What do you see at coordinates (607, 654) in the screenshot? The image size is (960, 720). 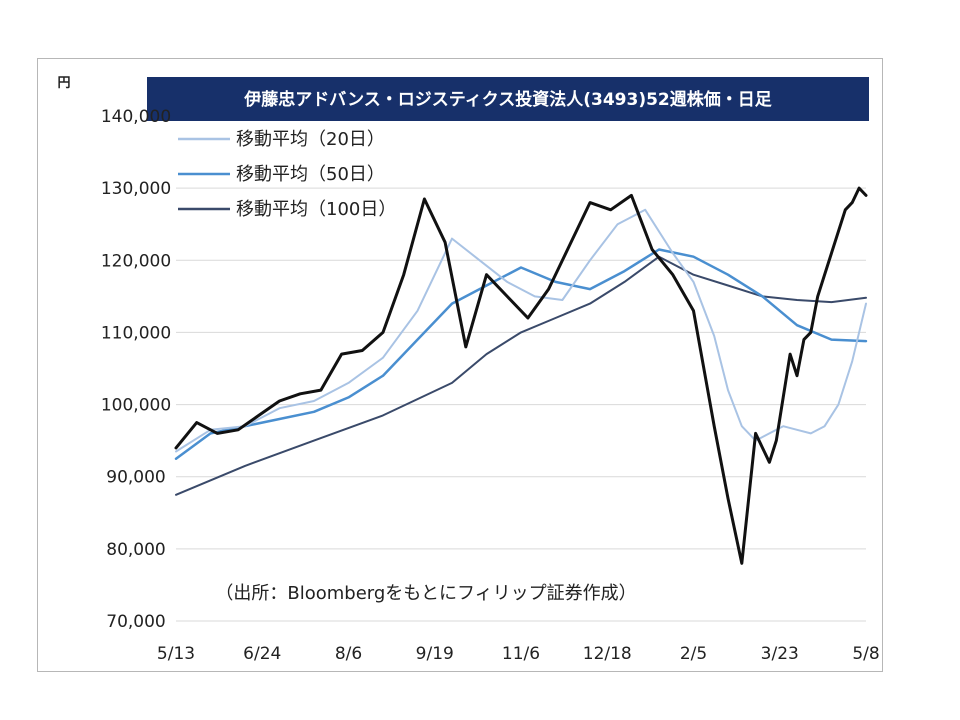 I see `x-tick-label: 12/18` at bounding box center [607, 654].